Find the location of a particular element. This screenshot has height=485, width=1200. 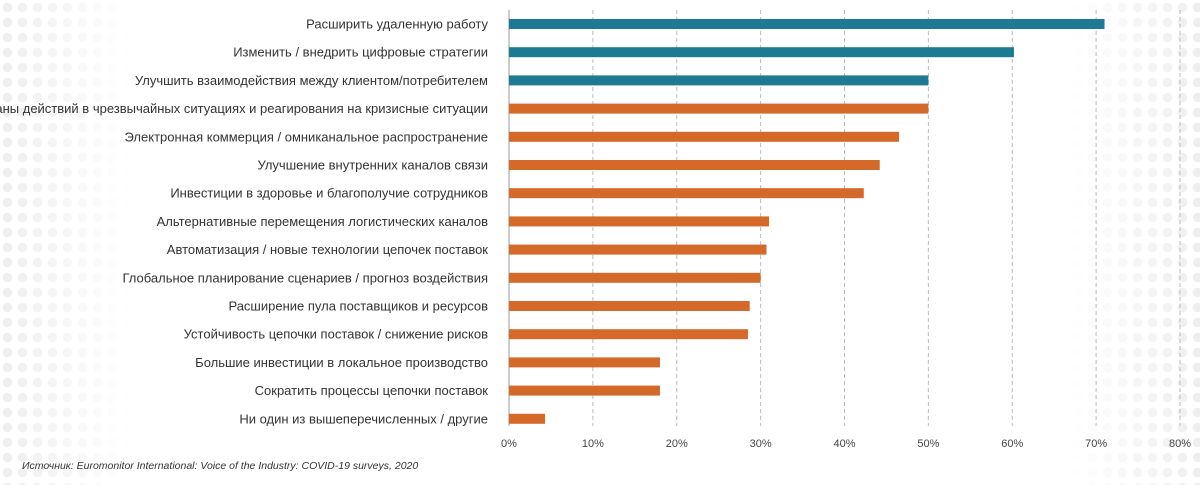

x-tick-label: 20% is located at coordinates (677, 444).